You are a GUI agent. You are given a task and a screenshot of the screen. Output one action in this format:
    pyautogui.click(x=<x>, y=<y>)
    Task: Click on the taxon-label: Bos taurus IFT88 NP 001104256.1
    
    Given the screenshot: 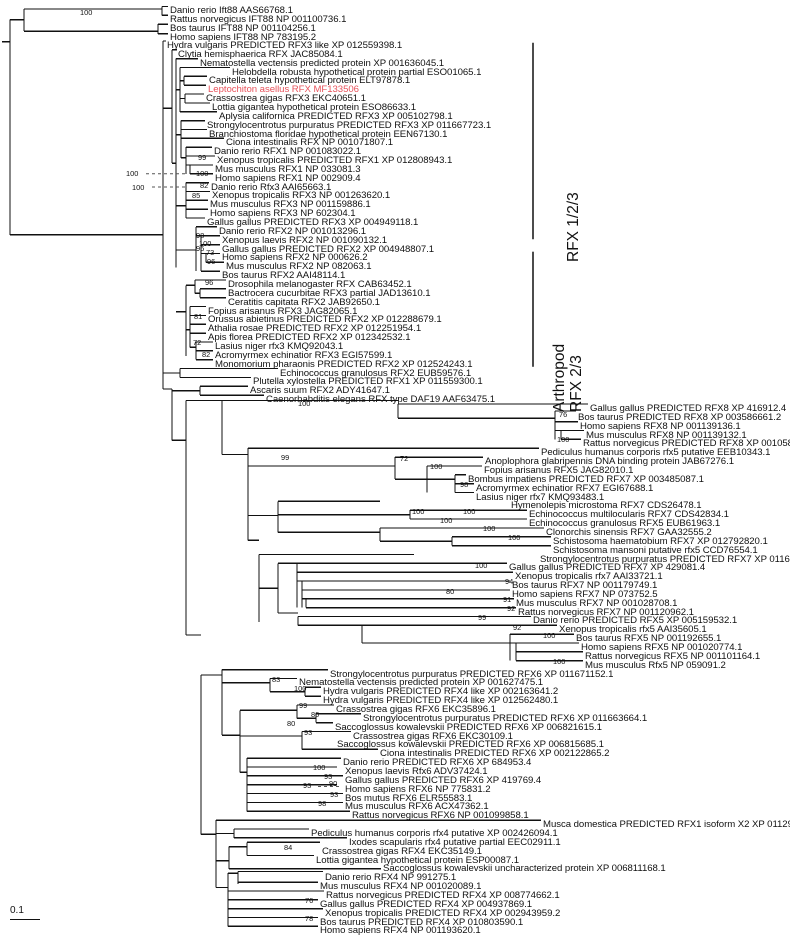 What is the action you would take?
    pyautogui.click(x=243, y=29)
    